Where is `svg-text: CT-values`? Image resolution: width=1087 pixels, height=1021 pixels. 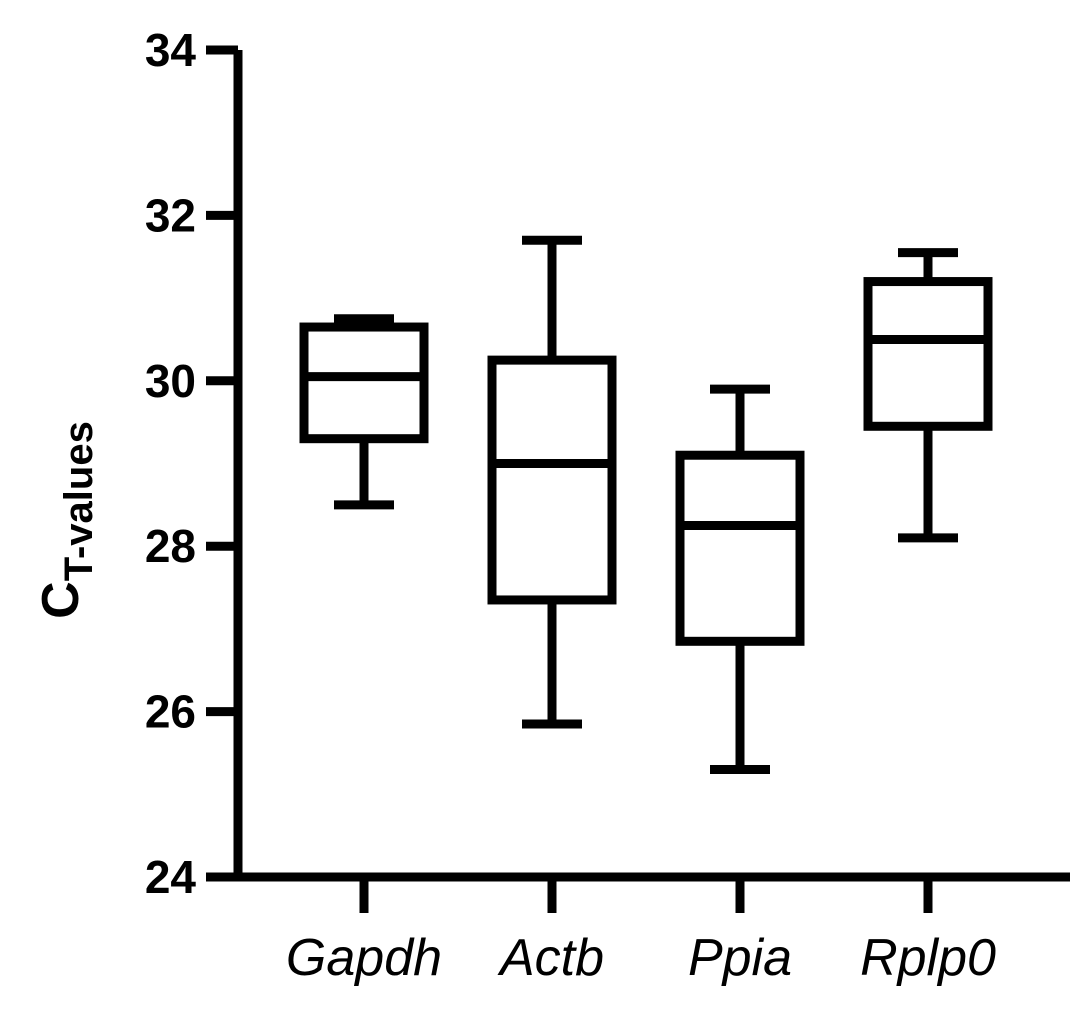 svg-text: CT-values is located at coordinates (66, 520).